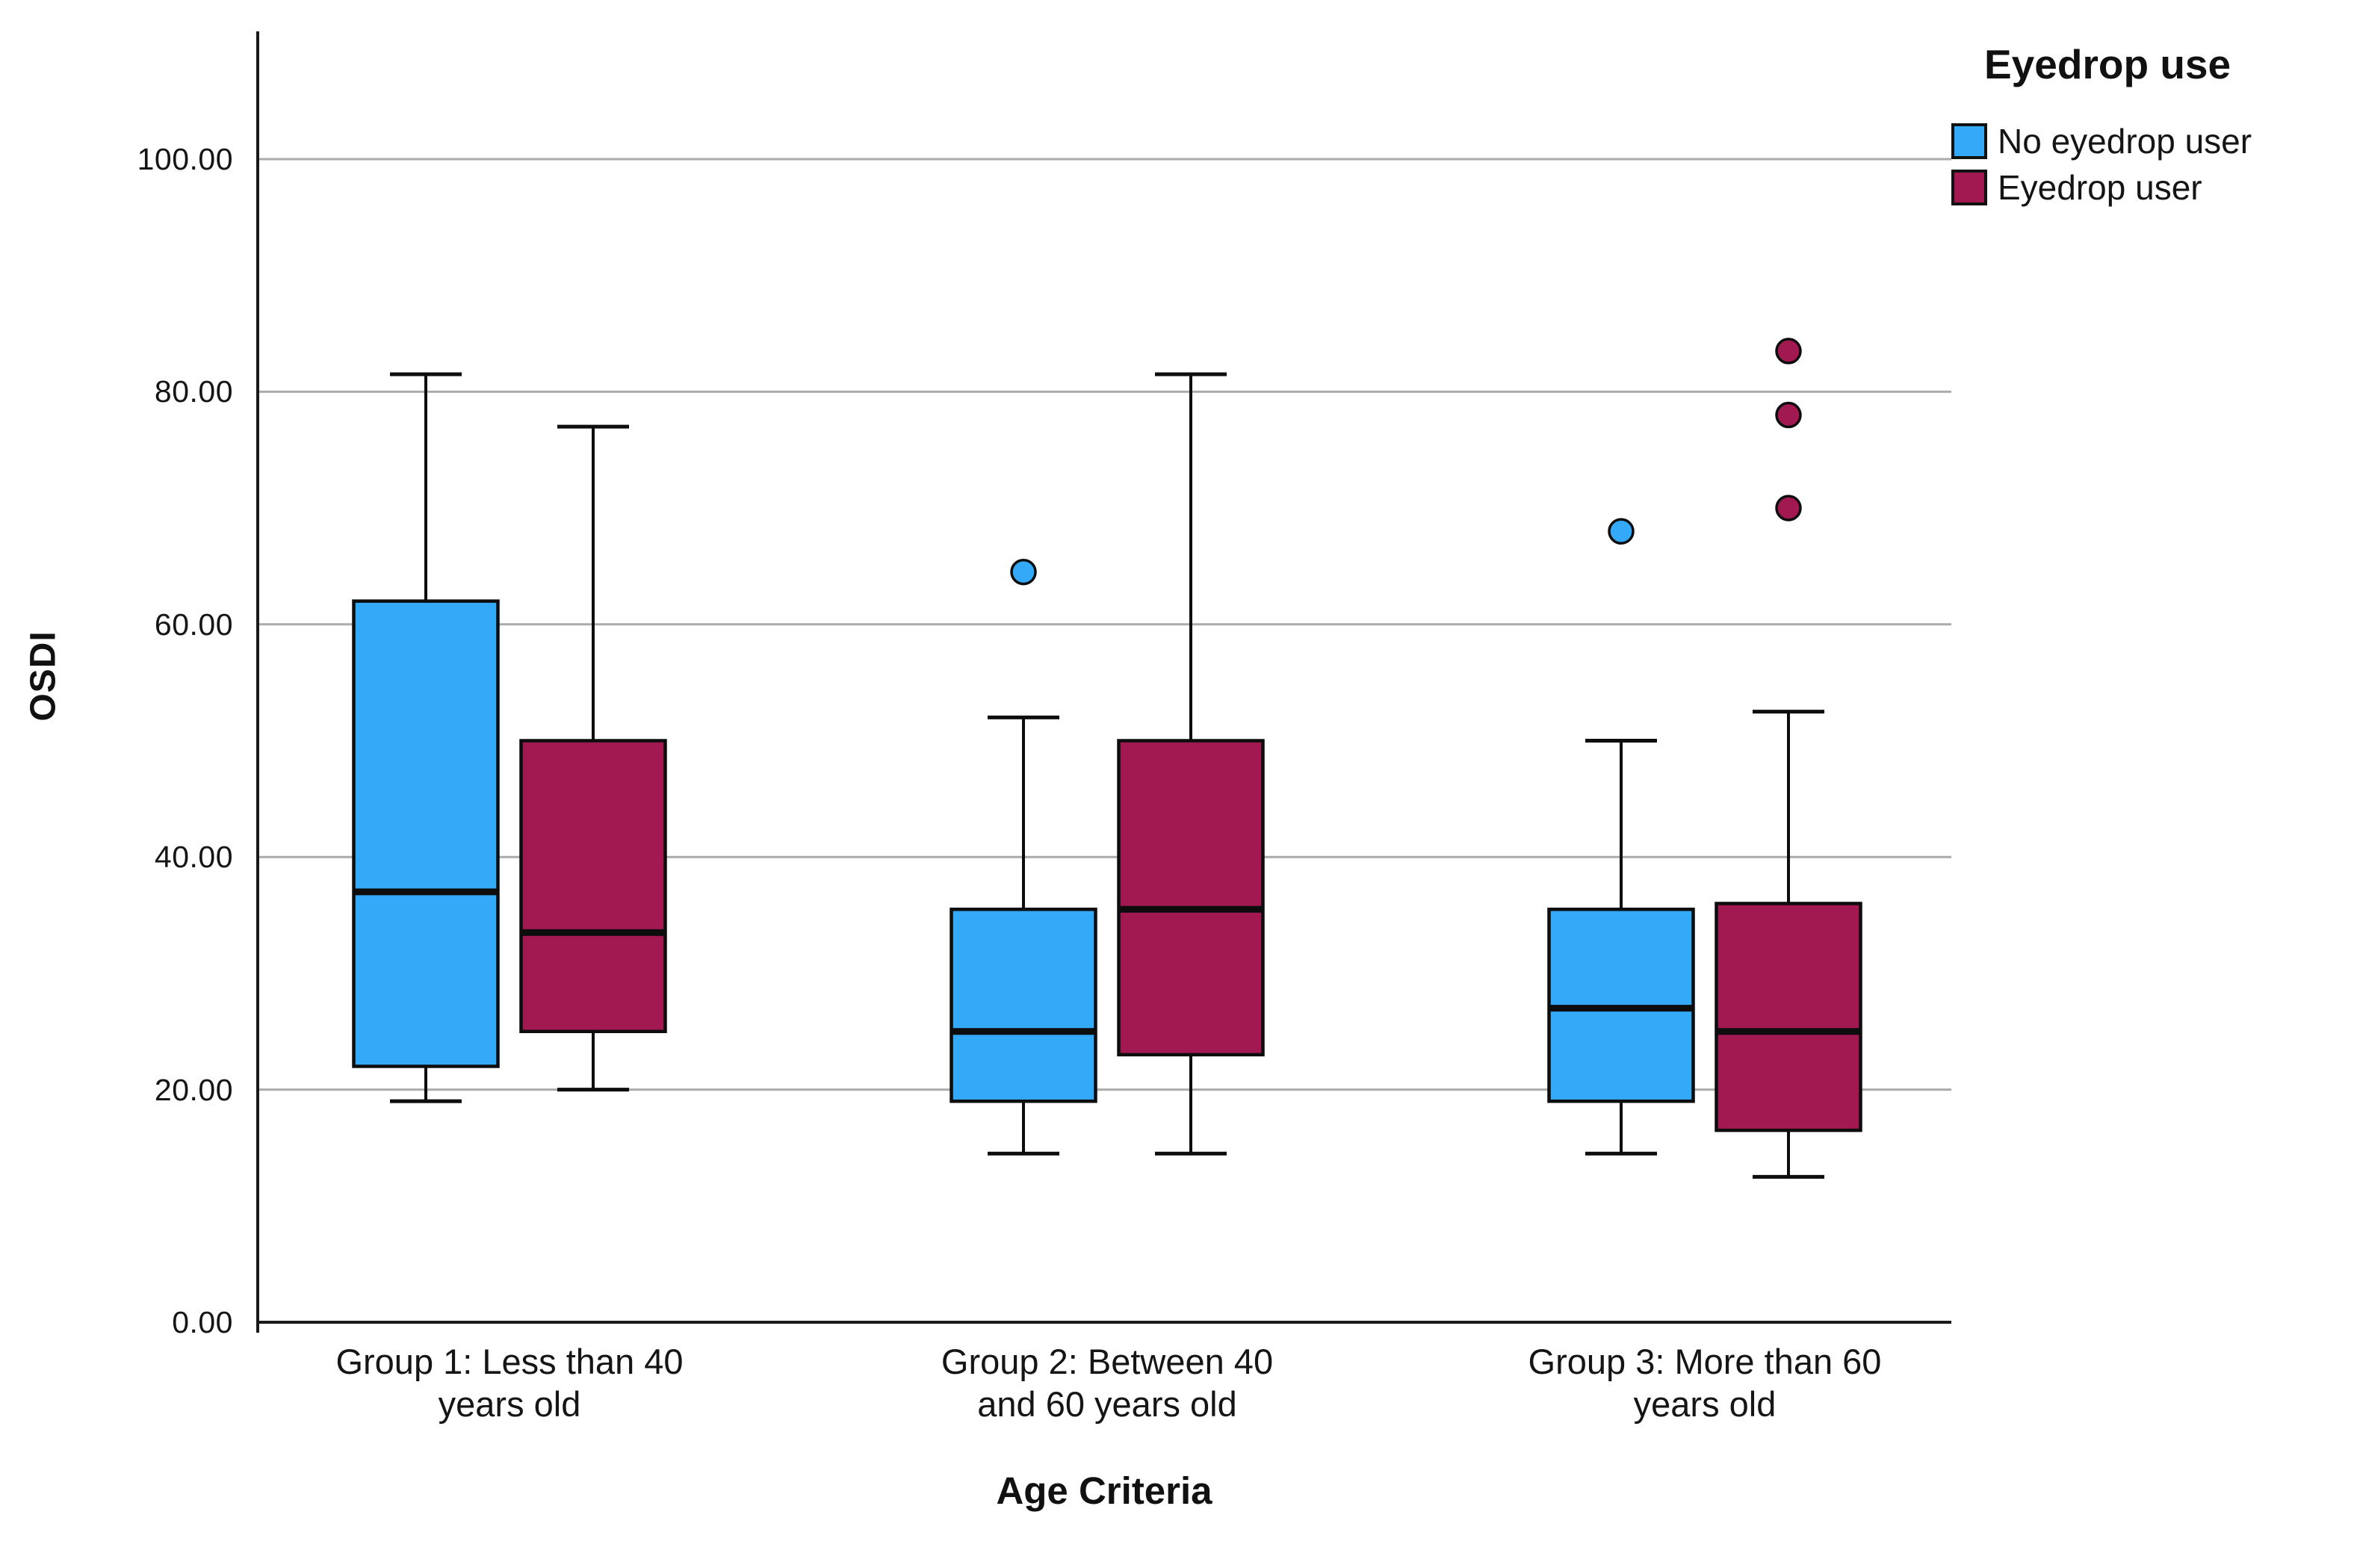 The height and width of the screenshot is (1568, 2354). Describe the element at coordinates (202, 1322) in the screenshot. I see `y-tick-label-0: 0.00` at that location.